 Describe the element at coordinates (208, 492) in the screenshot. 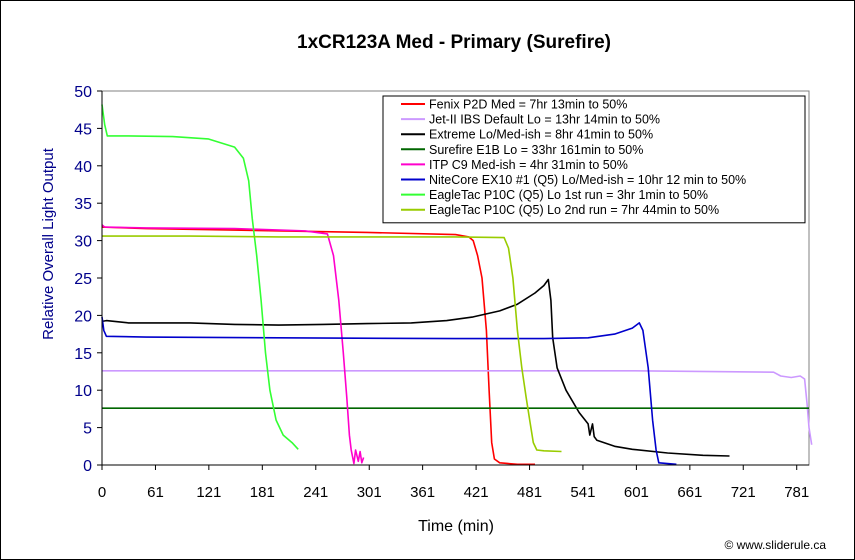

I see `x-tick-label: 121` at that location.